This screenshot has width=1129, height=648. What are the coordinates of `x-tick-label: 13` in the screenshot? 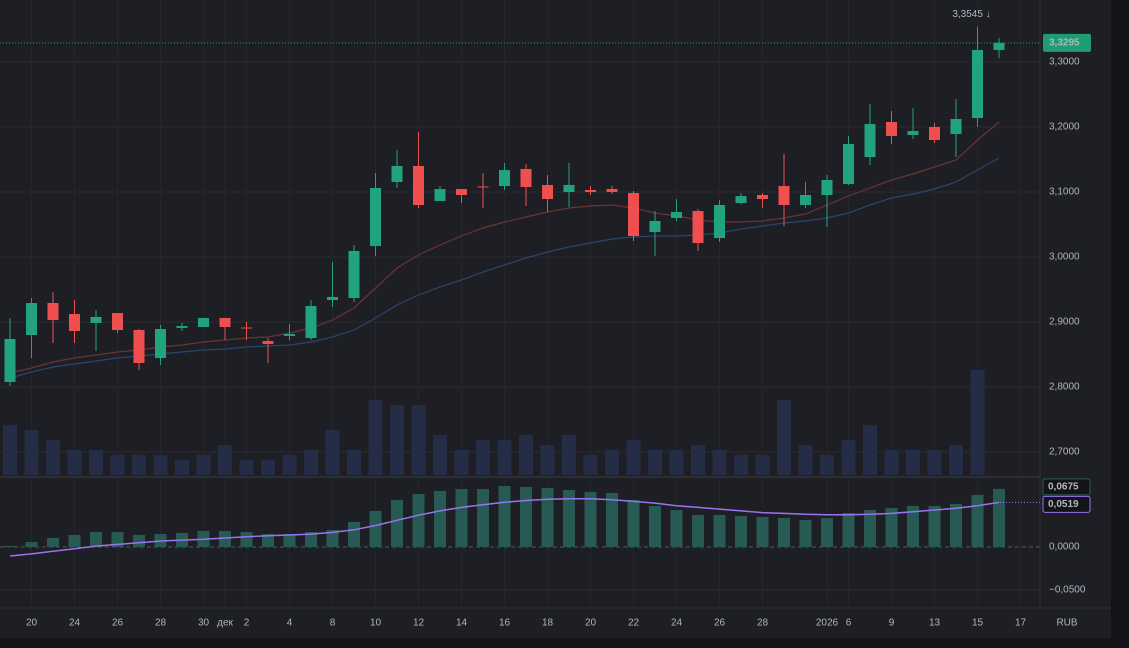 It's located at (935, 623).